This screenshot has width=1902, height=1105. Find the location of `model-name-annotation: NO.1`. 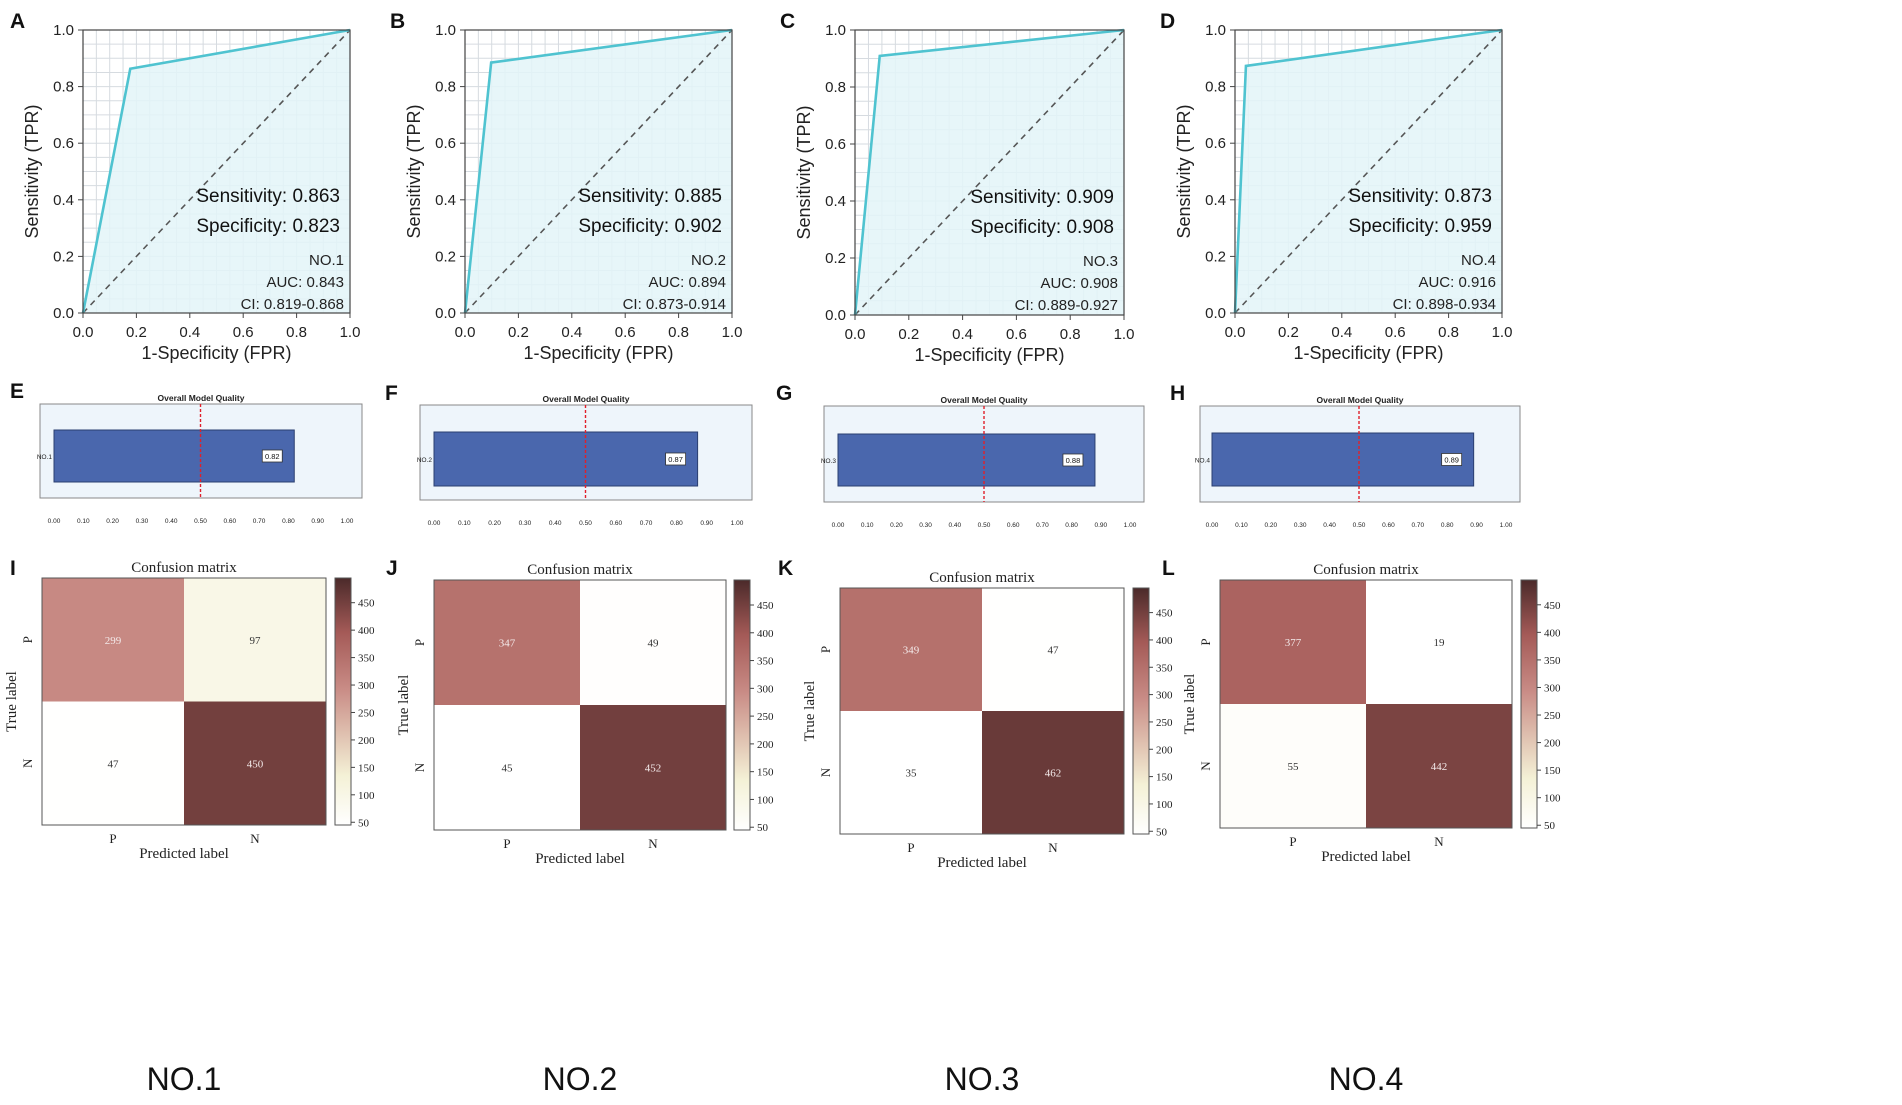

model-name-annotation: NO.1 is located at coordinates (326, 260).